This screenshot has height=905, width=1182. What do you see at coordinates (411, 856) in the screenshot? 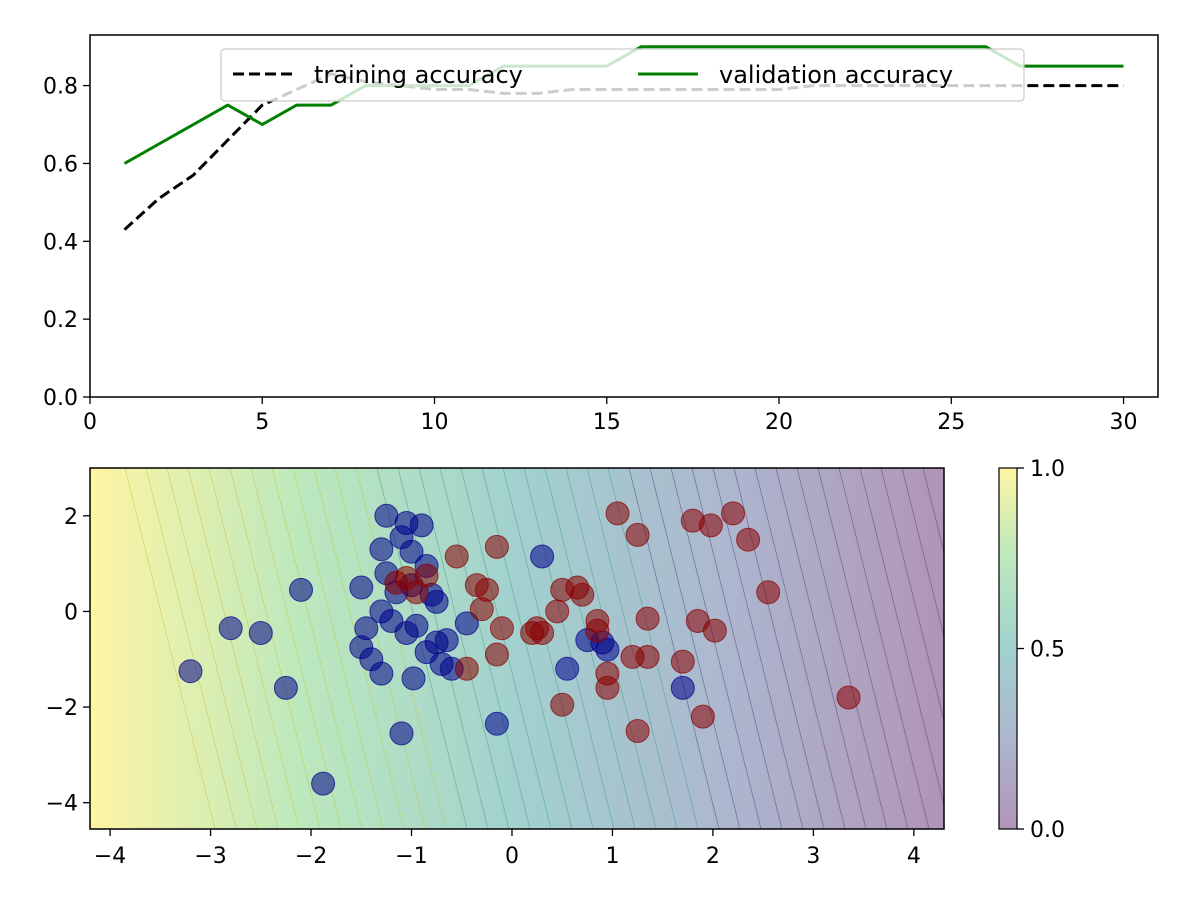
I see `x-tick-label: −1` at bounding box center [411, 856].